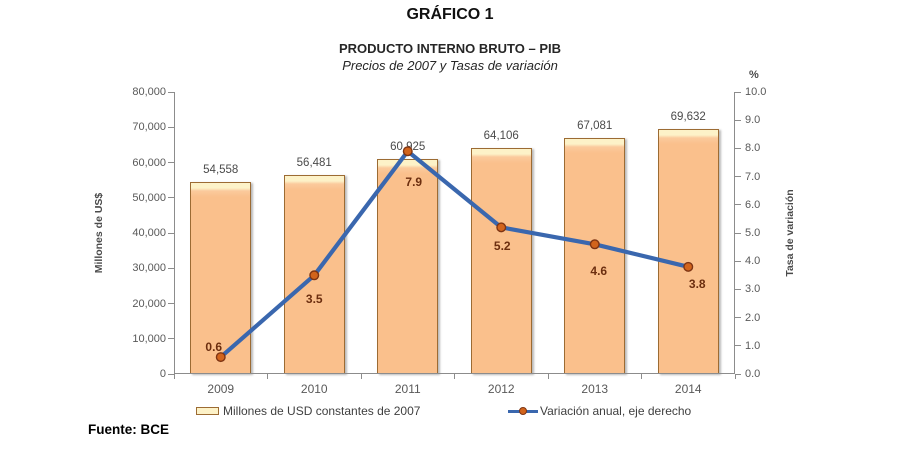  I want to click on left-axis-tick-label: 30,000, so click(149, 268).